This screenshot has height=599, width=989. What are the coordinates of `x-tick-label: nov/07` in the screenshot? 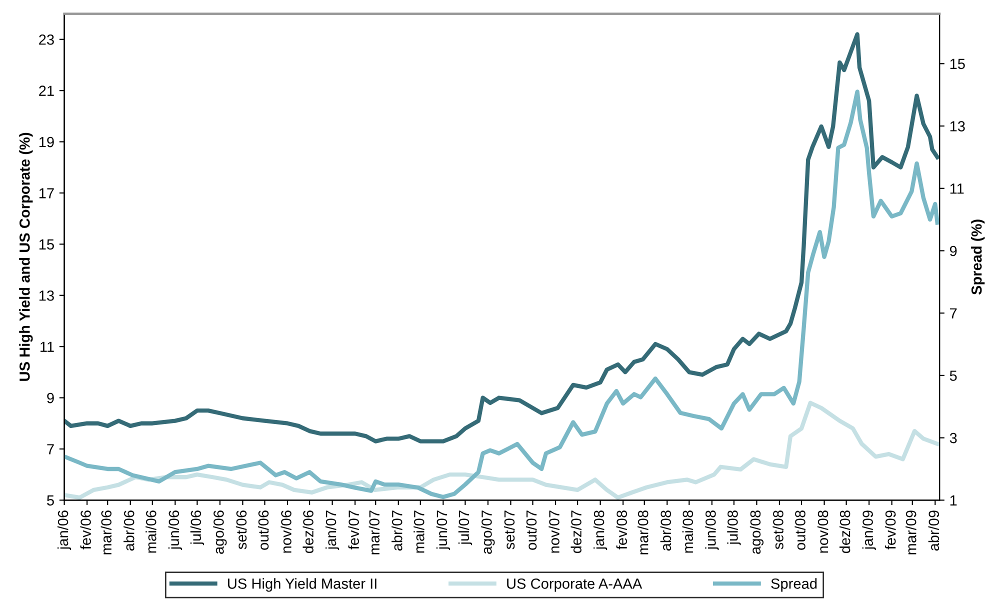 It's located at (554, 531).